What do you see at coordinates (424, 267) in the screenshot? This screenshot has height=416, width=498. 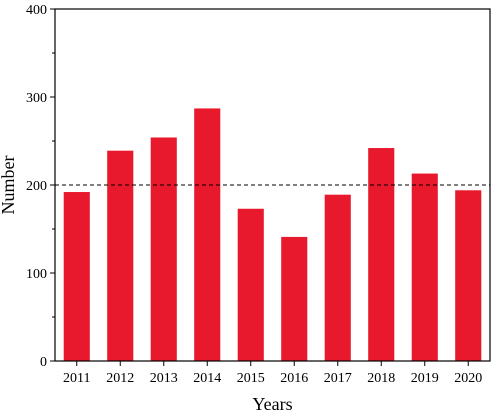 I see `bar-2019` at bounding box center [424, 267].